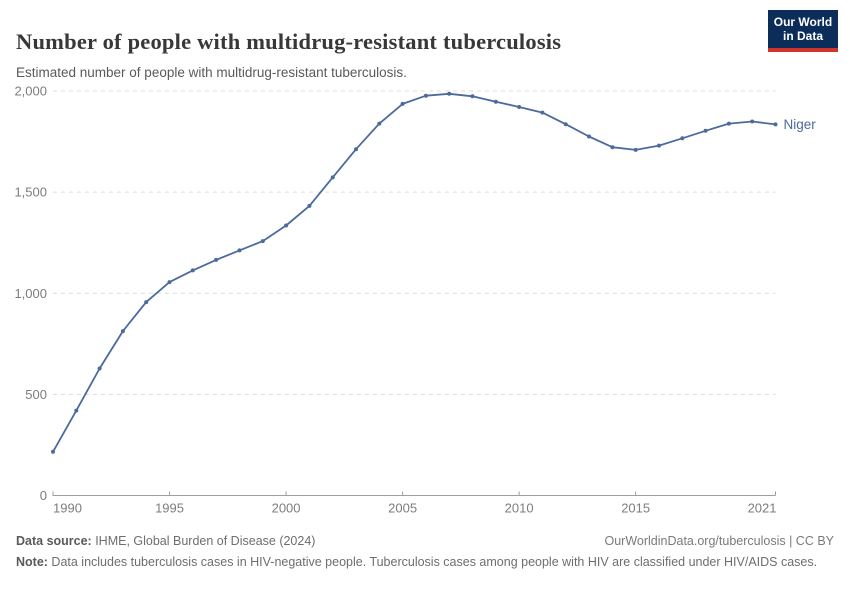  I want to click on data-point-2012, so click(565, 124).